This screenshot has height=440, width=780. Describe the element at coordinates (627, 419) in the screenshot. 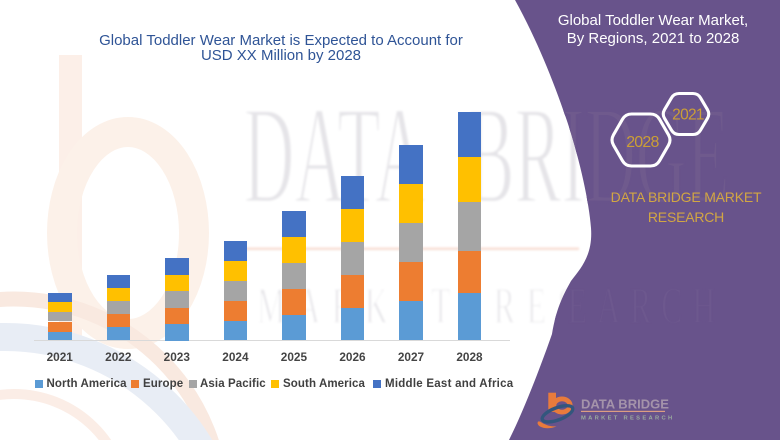

I see `svg-text: MARKET RESEARCH` at that location.